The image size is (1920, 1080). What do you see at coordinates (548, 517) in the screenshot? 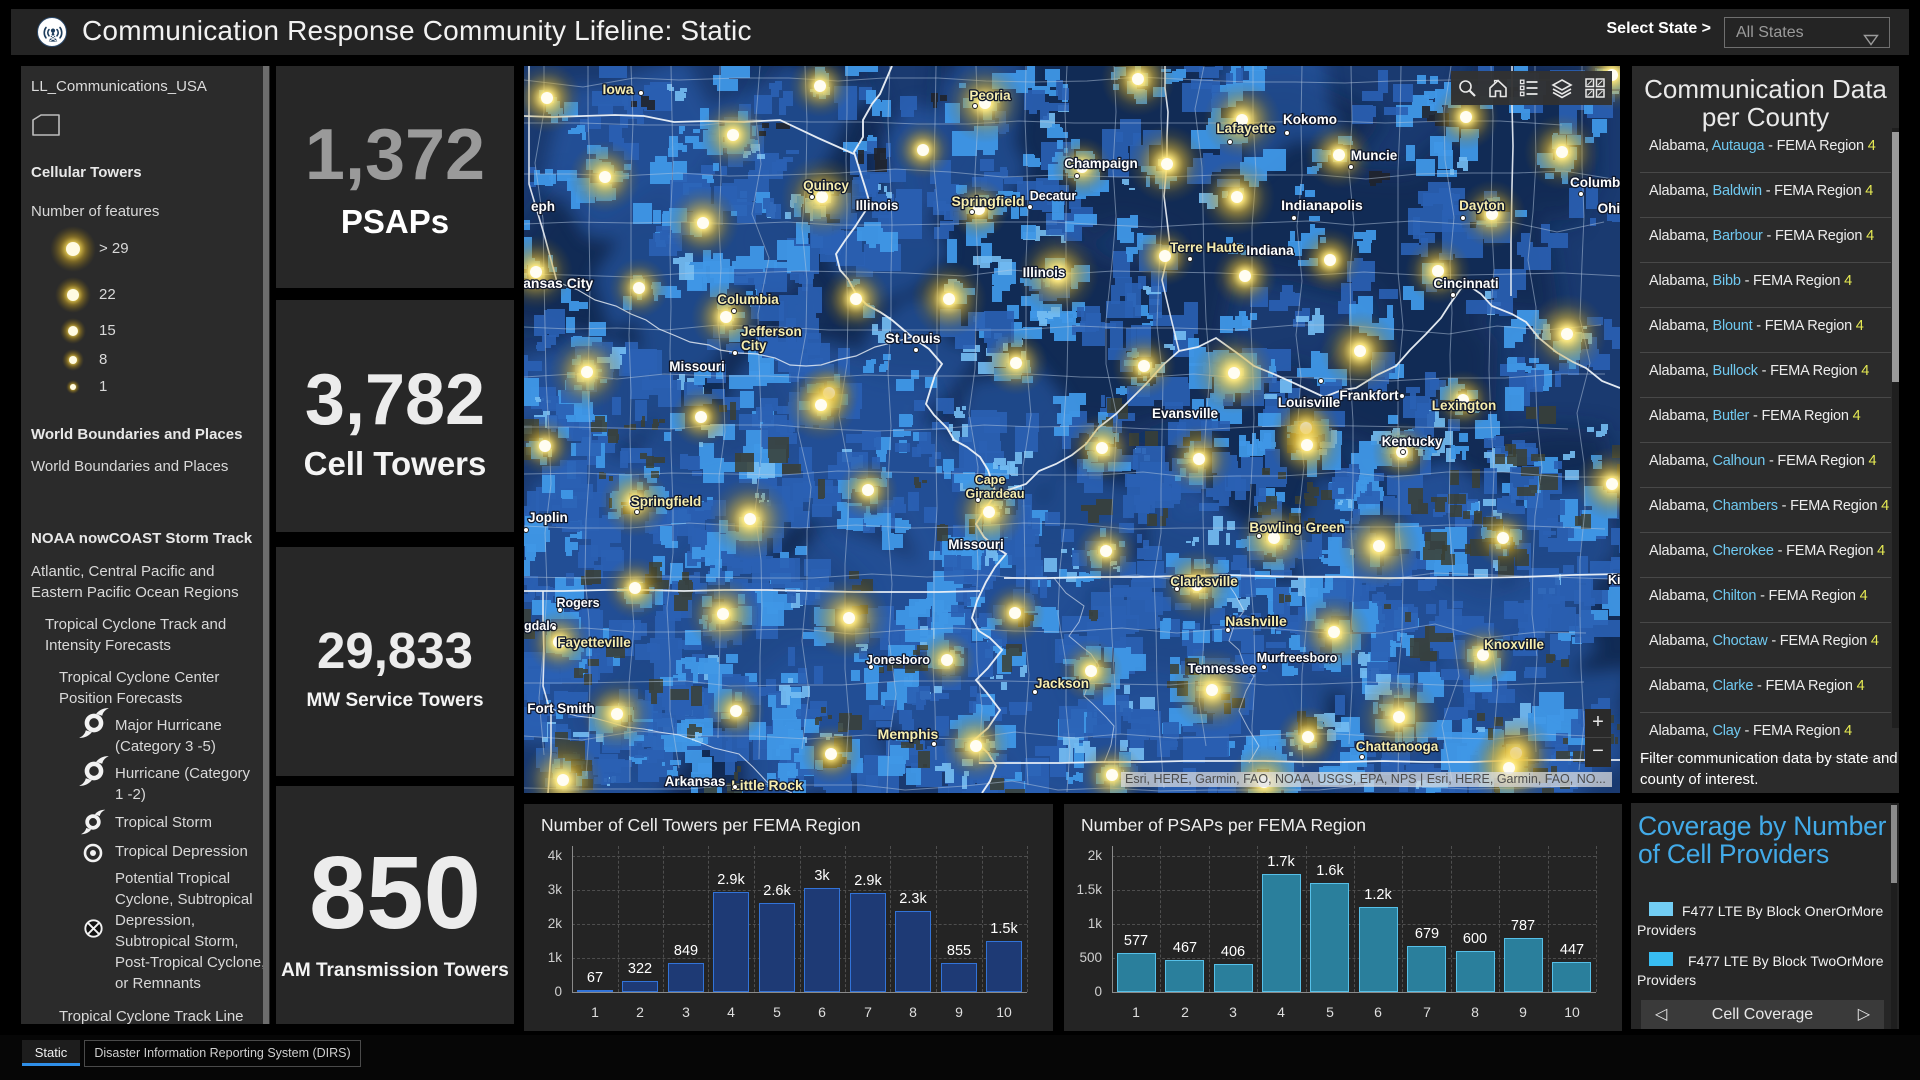
I see `svg-text: Joplin` at bounding box center [548, 517].